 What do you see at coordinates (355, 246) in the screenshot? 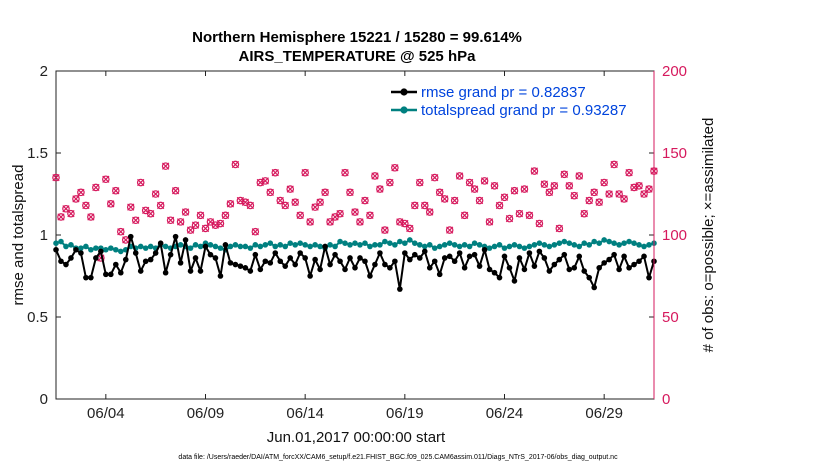
I see `totalspread-series` at bounding box center [355, 246].